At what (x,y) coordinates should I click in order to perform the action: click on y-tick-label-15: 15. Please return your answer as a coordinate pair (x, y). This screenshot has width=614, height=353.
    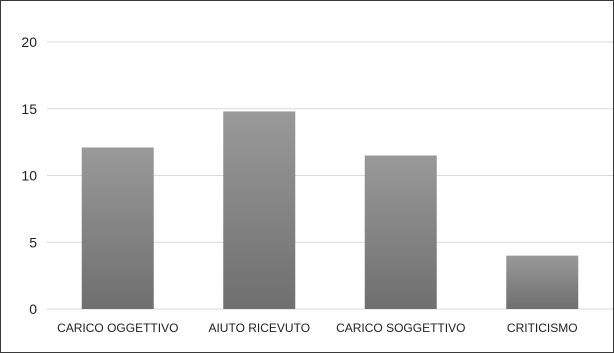
    Looking at the image, I should click on (29, 109).